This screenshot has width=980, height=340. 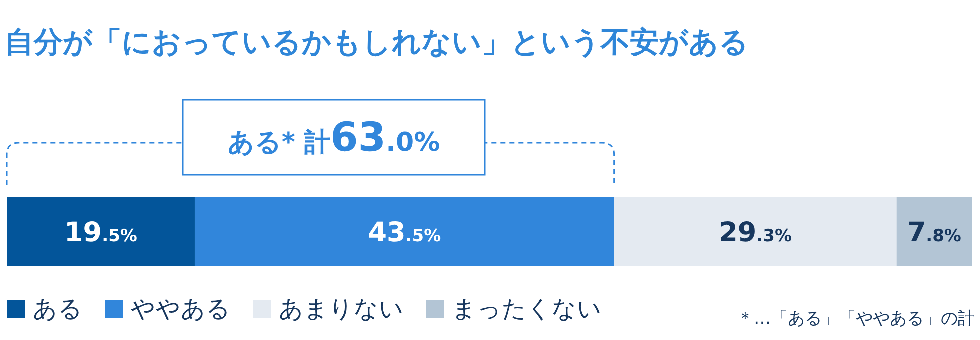 I want to click on legend-label: ある, so click(x=58, y=309).